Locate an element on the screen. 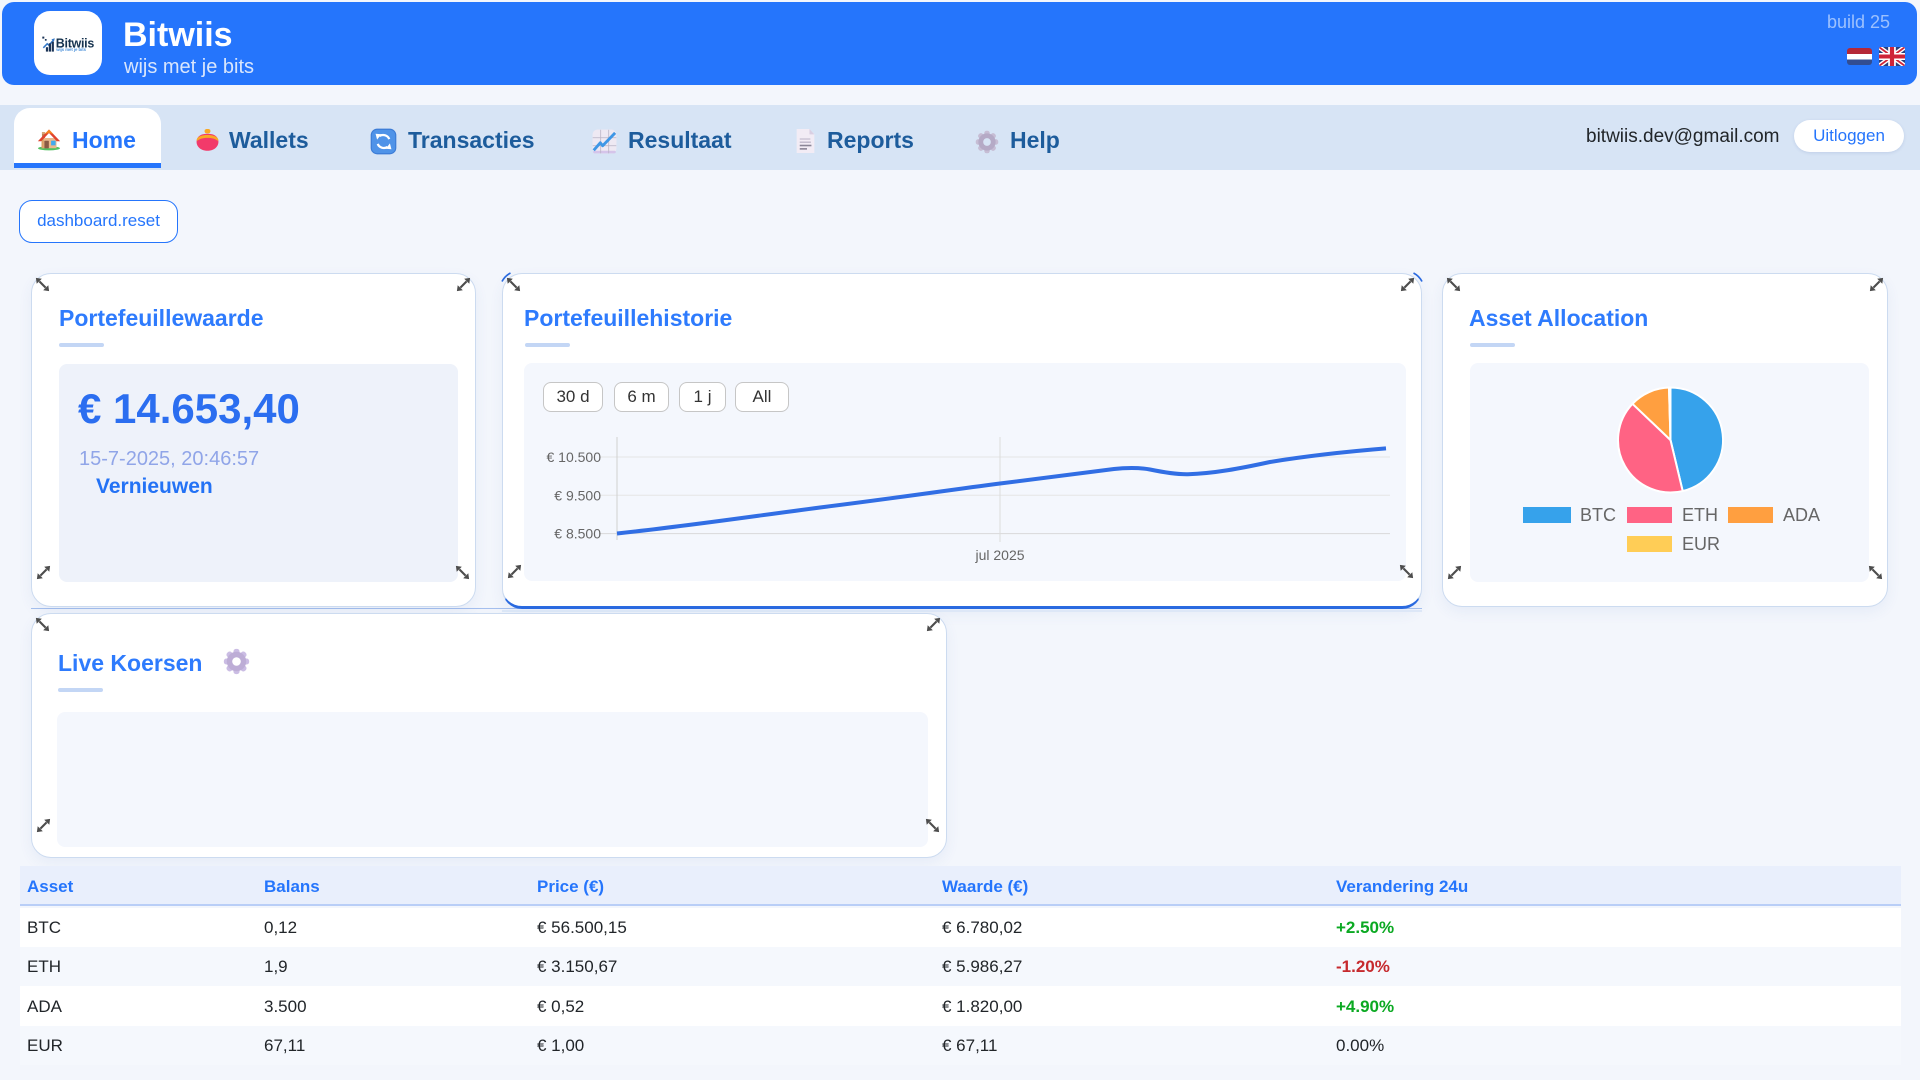 The image size is (1920, 1080). svg-text: EUR is located at coordinates (1701, 544).